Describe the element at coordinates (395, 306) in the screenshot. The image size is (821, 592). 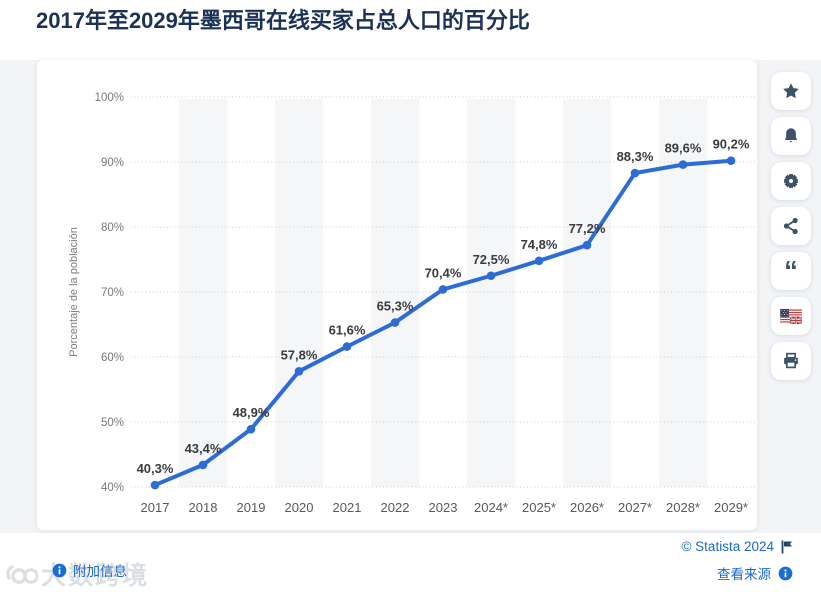
I see `svg-text: 65,3%` at that location.